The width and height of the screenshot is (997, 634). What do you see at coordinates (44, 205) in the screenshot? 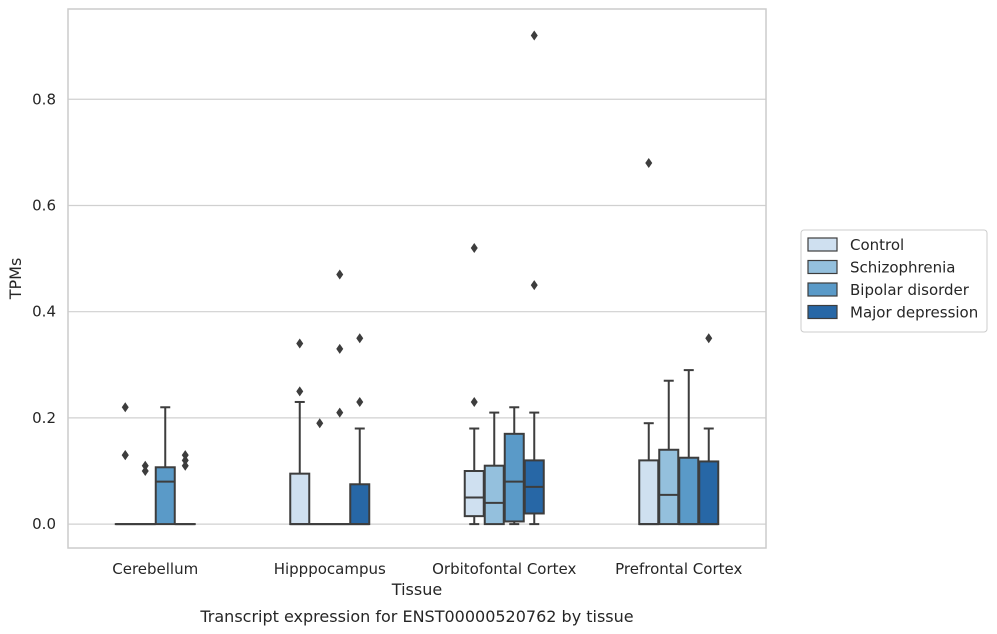
I see `y-tick-label: 0.6` at bounding box center [44, 205].